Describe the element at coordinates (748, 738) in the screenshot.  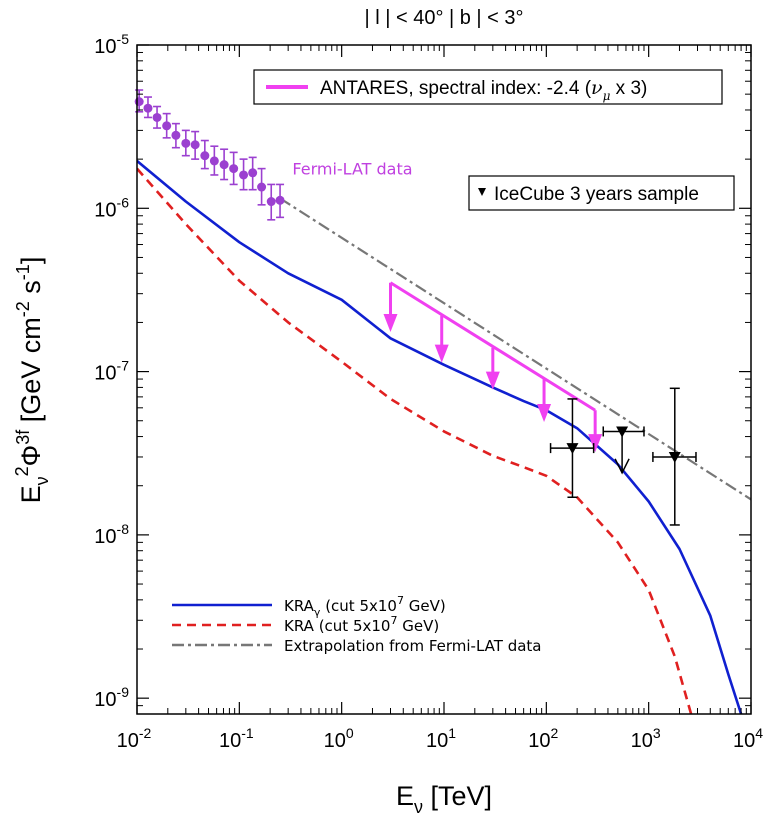
I see `x-tick-label: 10⁴` at that location.